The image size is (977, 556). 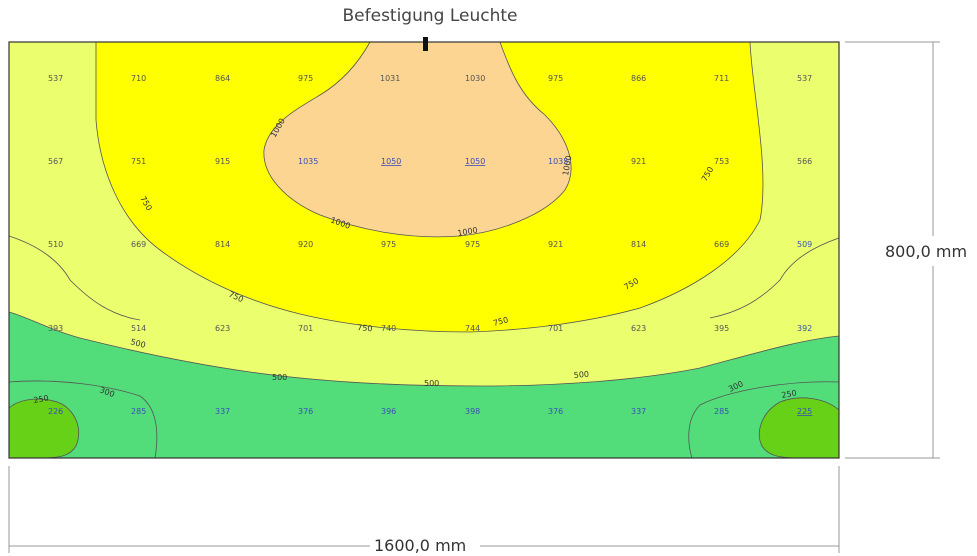 What do you see at coordinates (425, 44) in the screenshot?
I see `mount-marker` at bounding box center [425, 44].